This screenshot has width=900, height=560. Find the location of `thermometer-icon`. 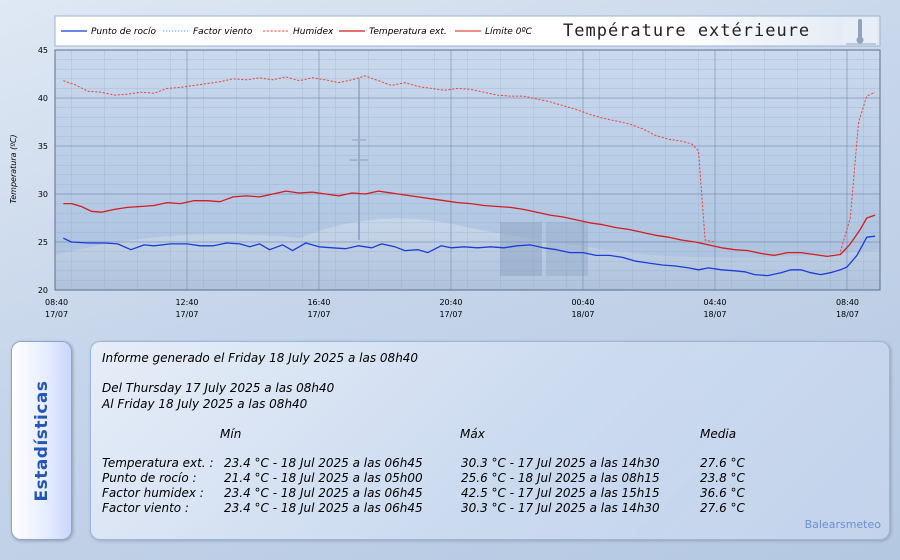

thermometer-icon is located at coordinates (860, 31).